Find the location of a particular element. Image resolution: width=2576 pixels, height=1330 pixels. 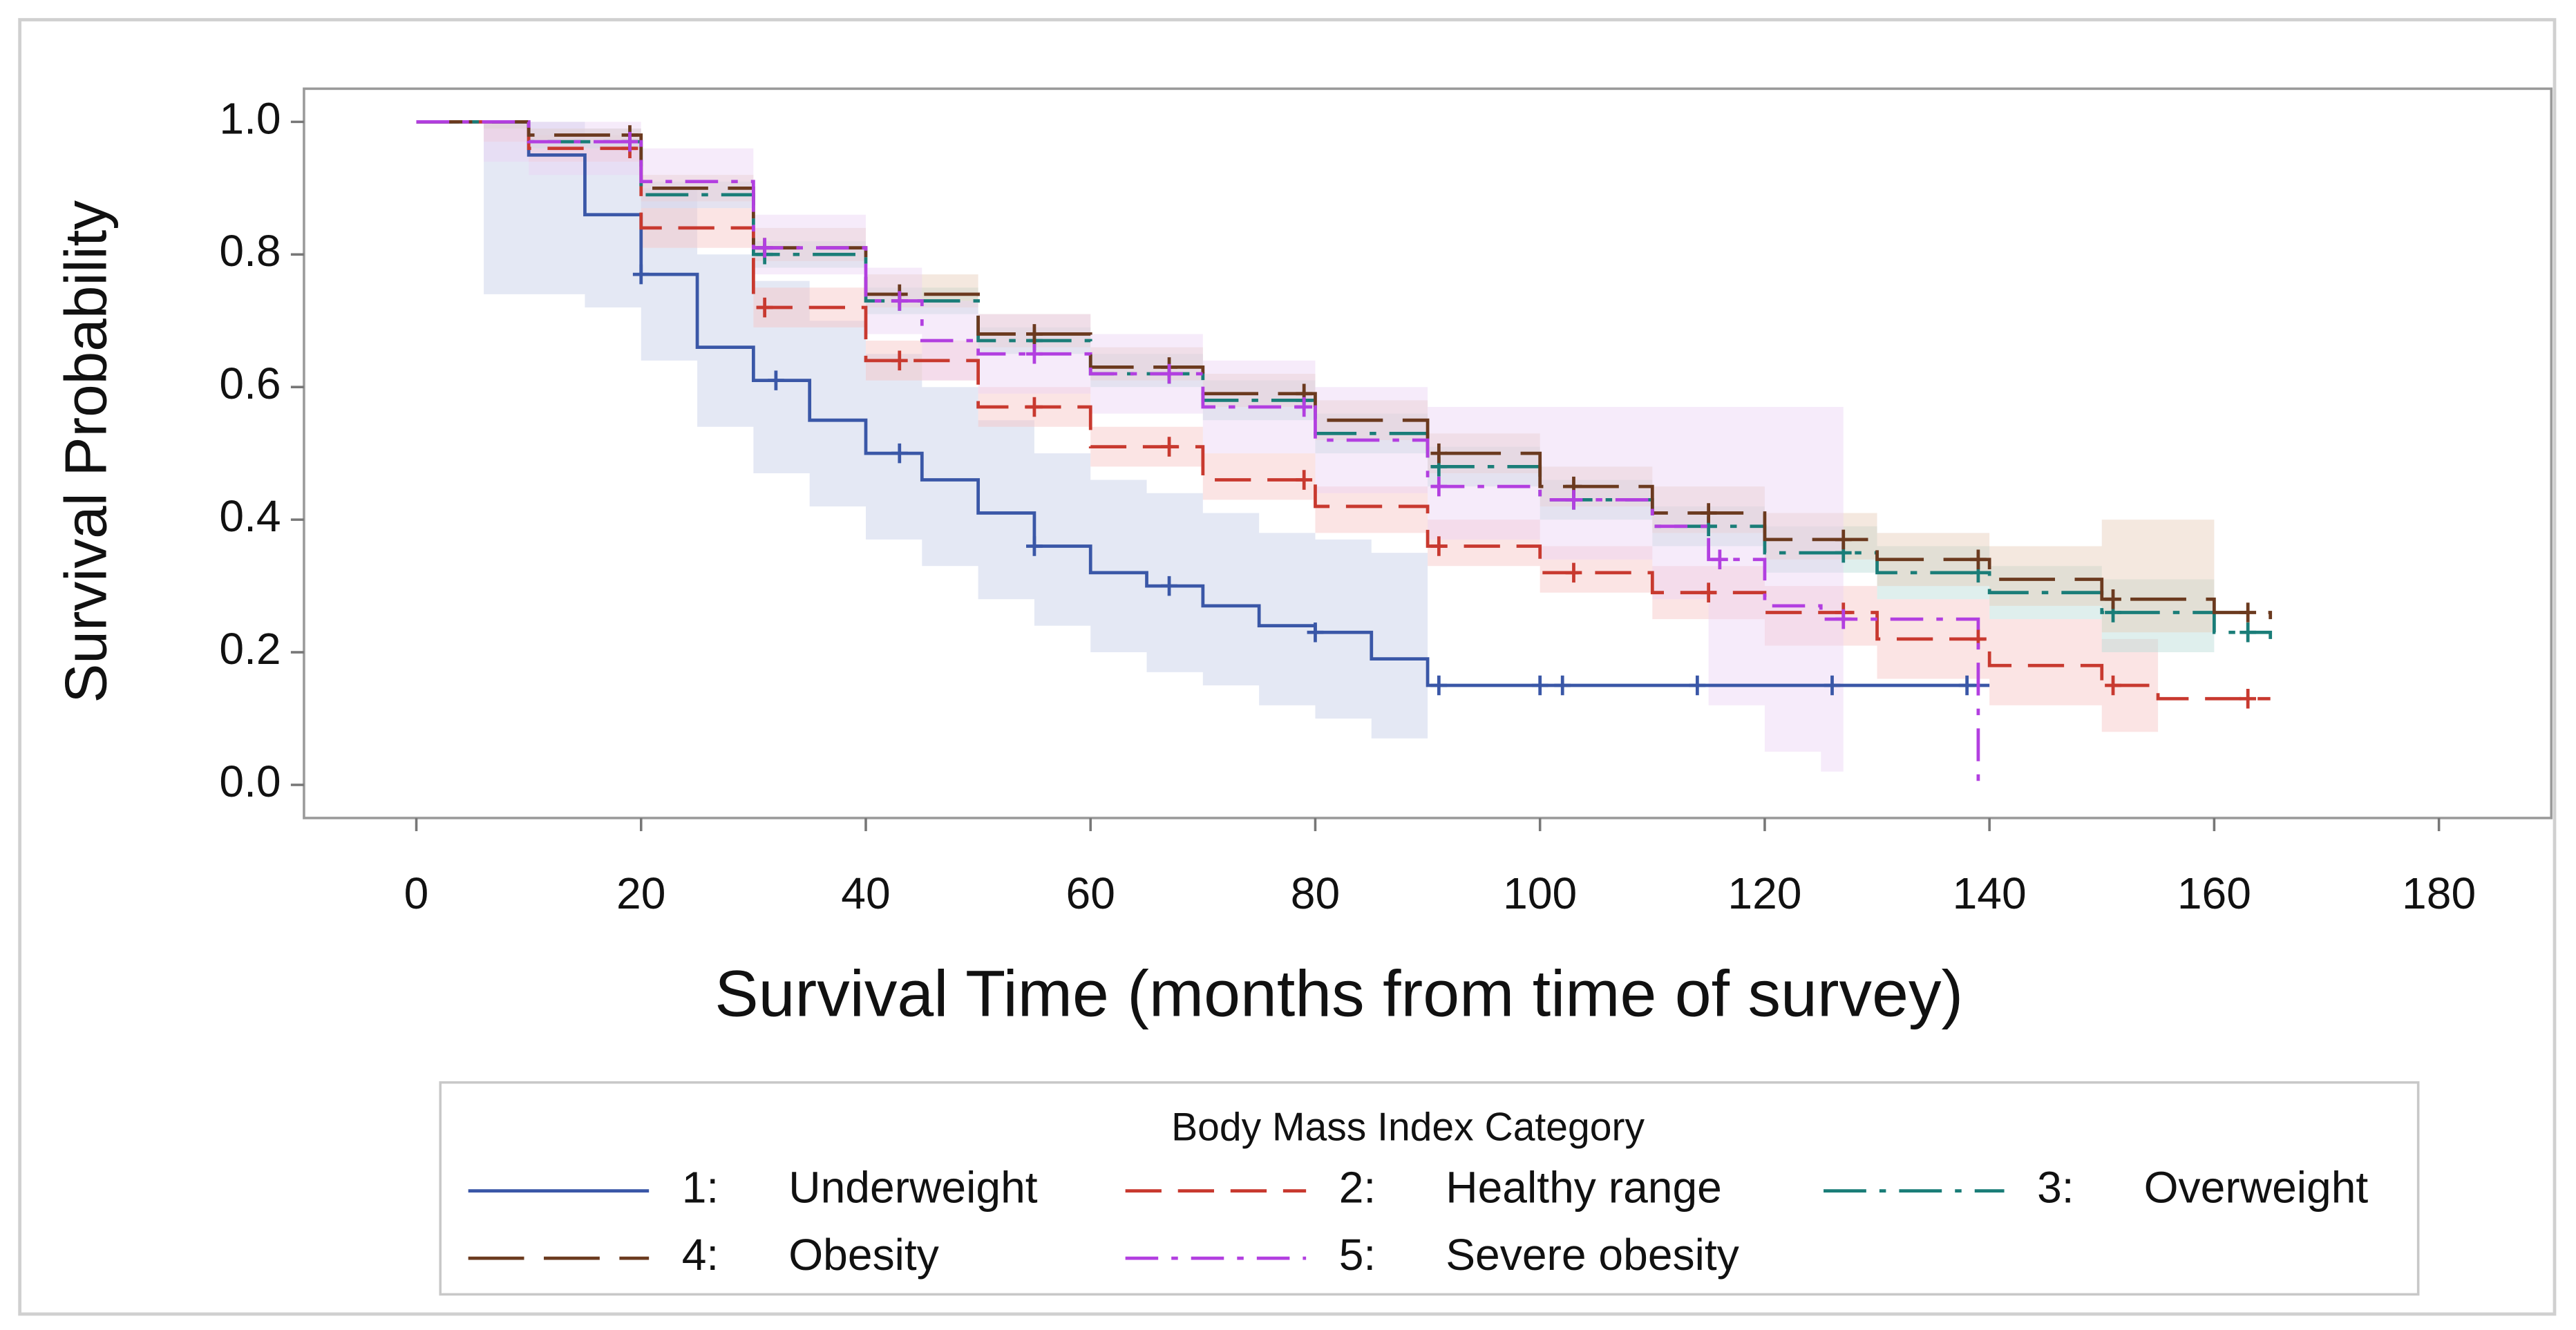

legend-label: Overweight is located at coordinates (2256, 1188).